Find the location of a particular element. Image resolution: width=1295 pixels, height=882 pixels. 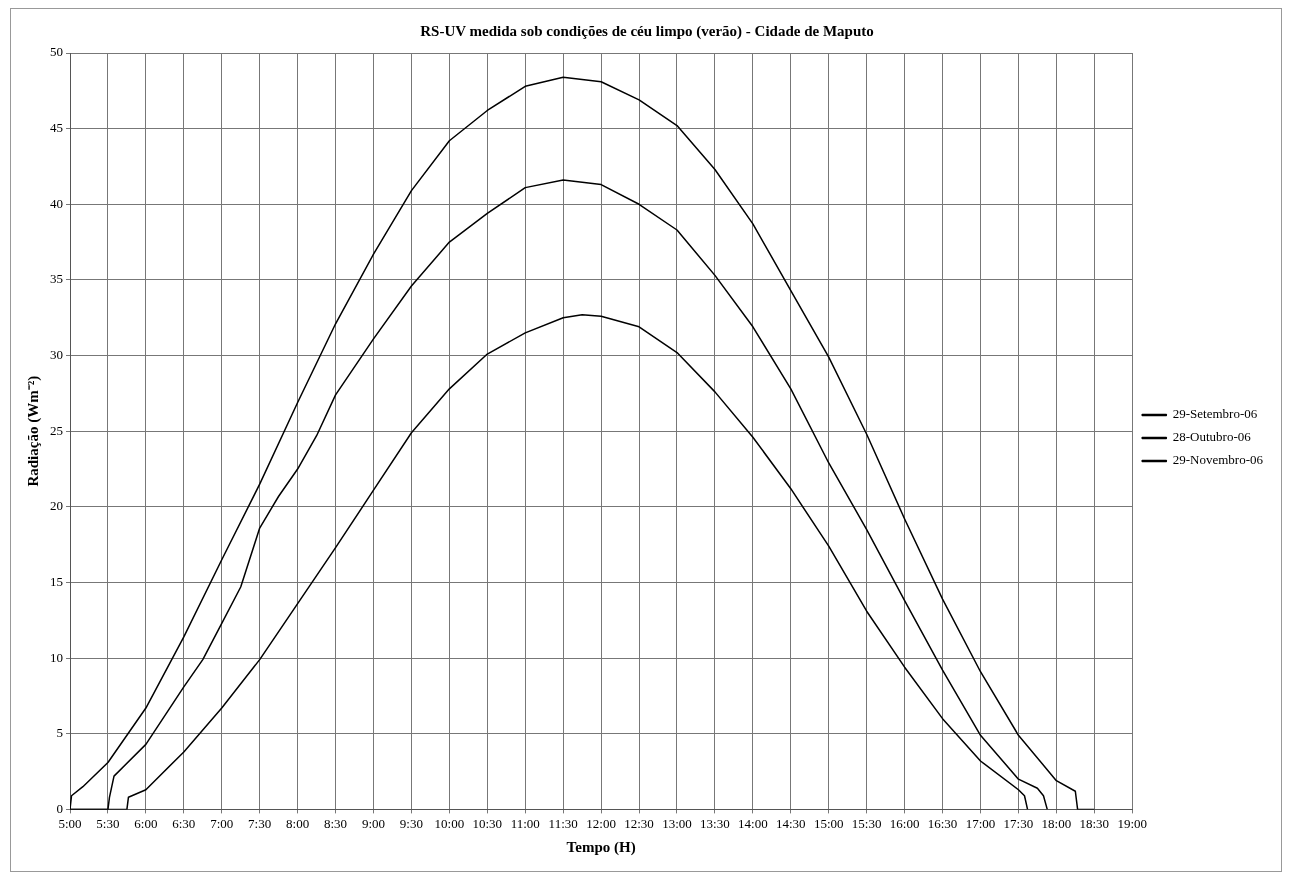

x-axis-title: Tempo (H) is located at coordinates (601, 847).